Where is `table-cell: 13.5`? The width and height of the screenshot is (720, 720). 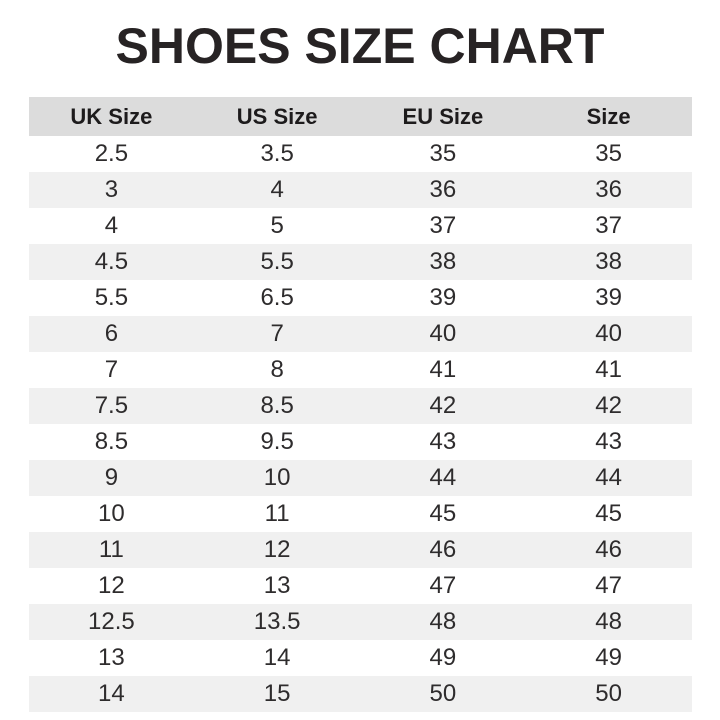 table-cell: 13.5 is located at coordinates (277, 621).